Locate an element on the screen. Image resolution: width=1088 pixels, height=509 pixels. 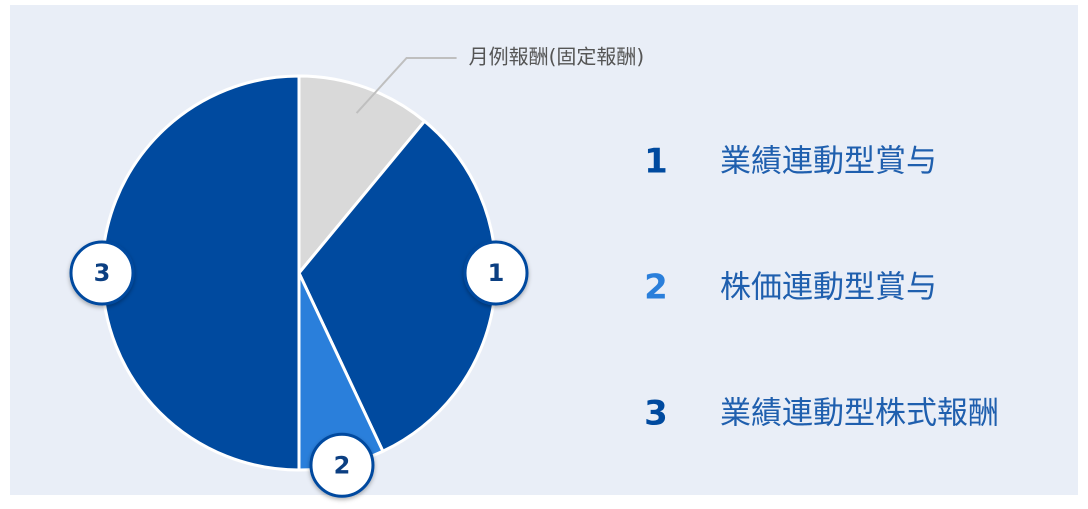
pie-slice is located at coordinates (362, 176).